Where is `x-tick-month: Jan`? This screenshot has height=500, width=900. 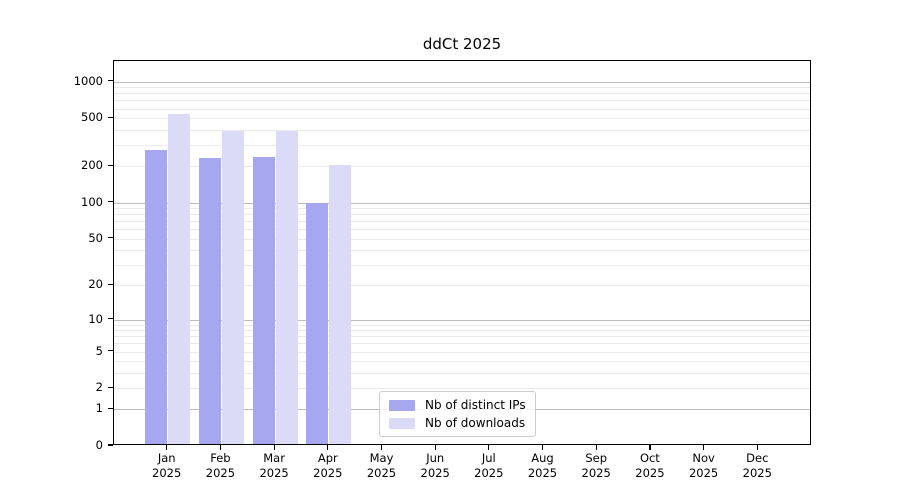 x-tick-month: Jan is located at coordinates (166, 458).